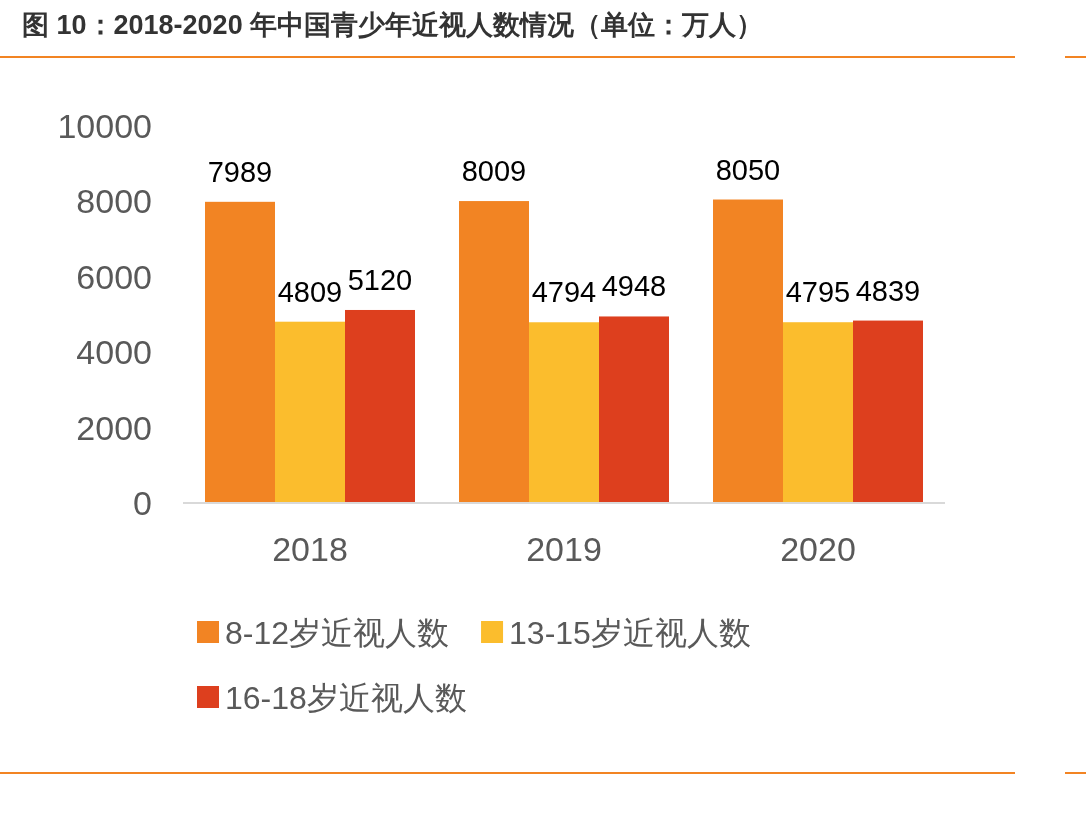 Image resolution: width=1086 pixels, height=836 pixels. I want to click on data-label: 4948, so click(634, 286).